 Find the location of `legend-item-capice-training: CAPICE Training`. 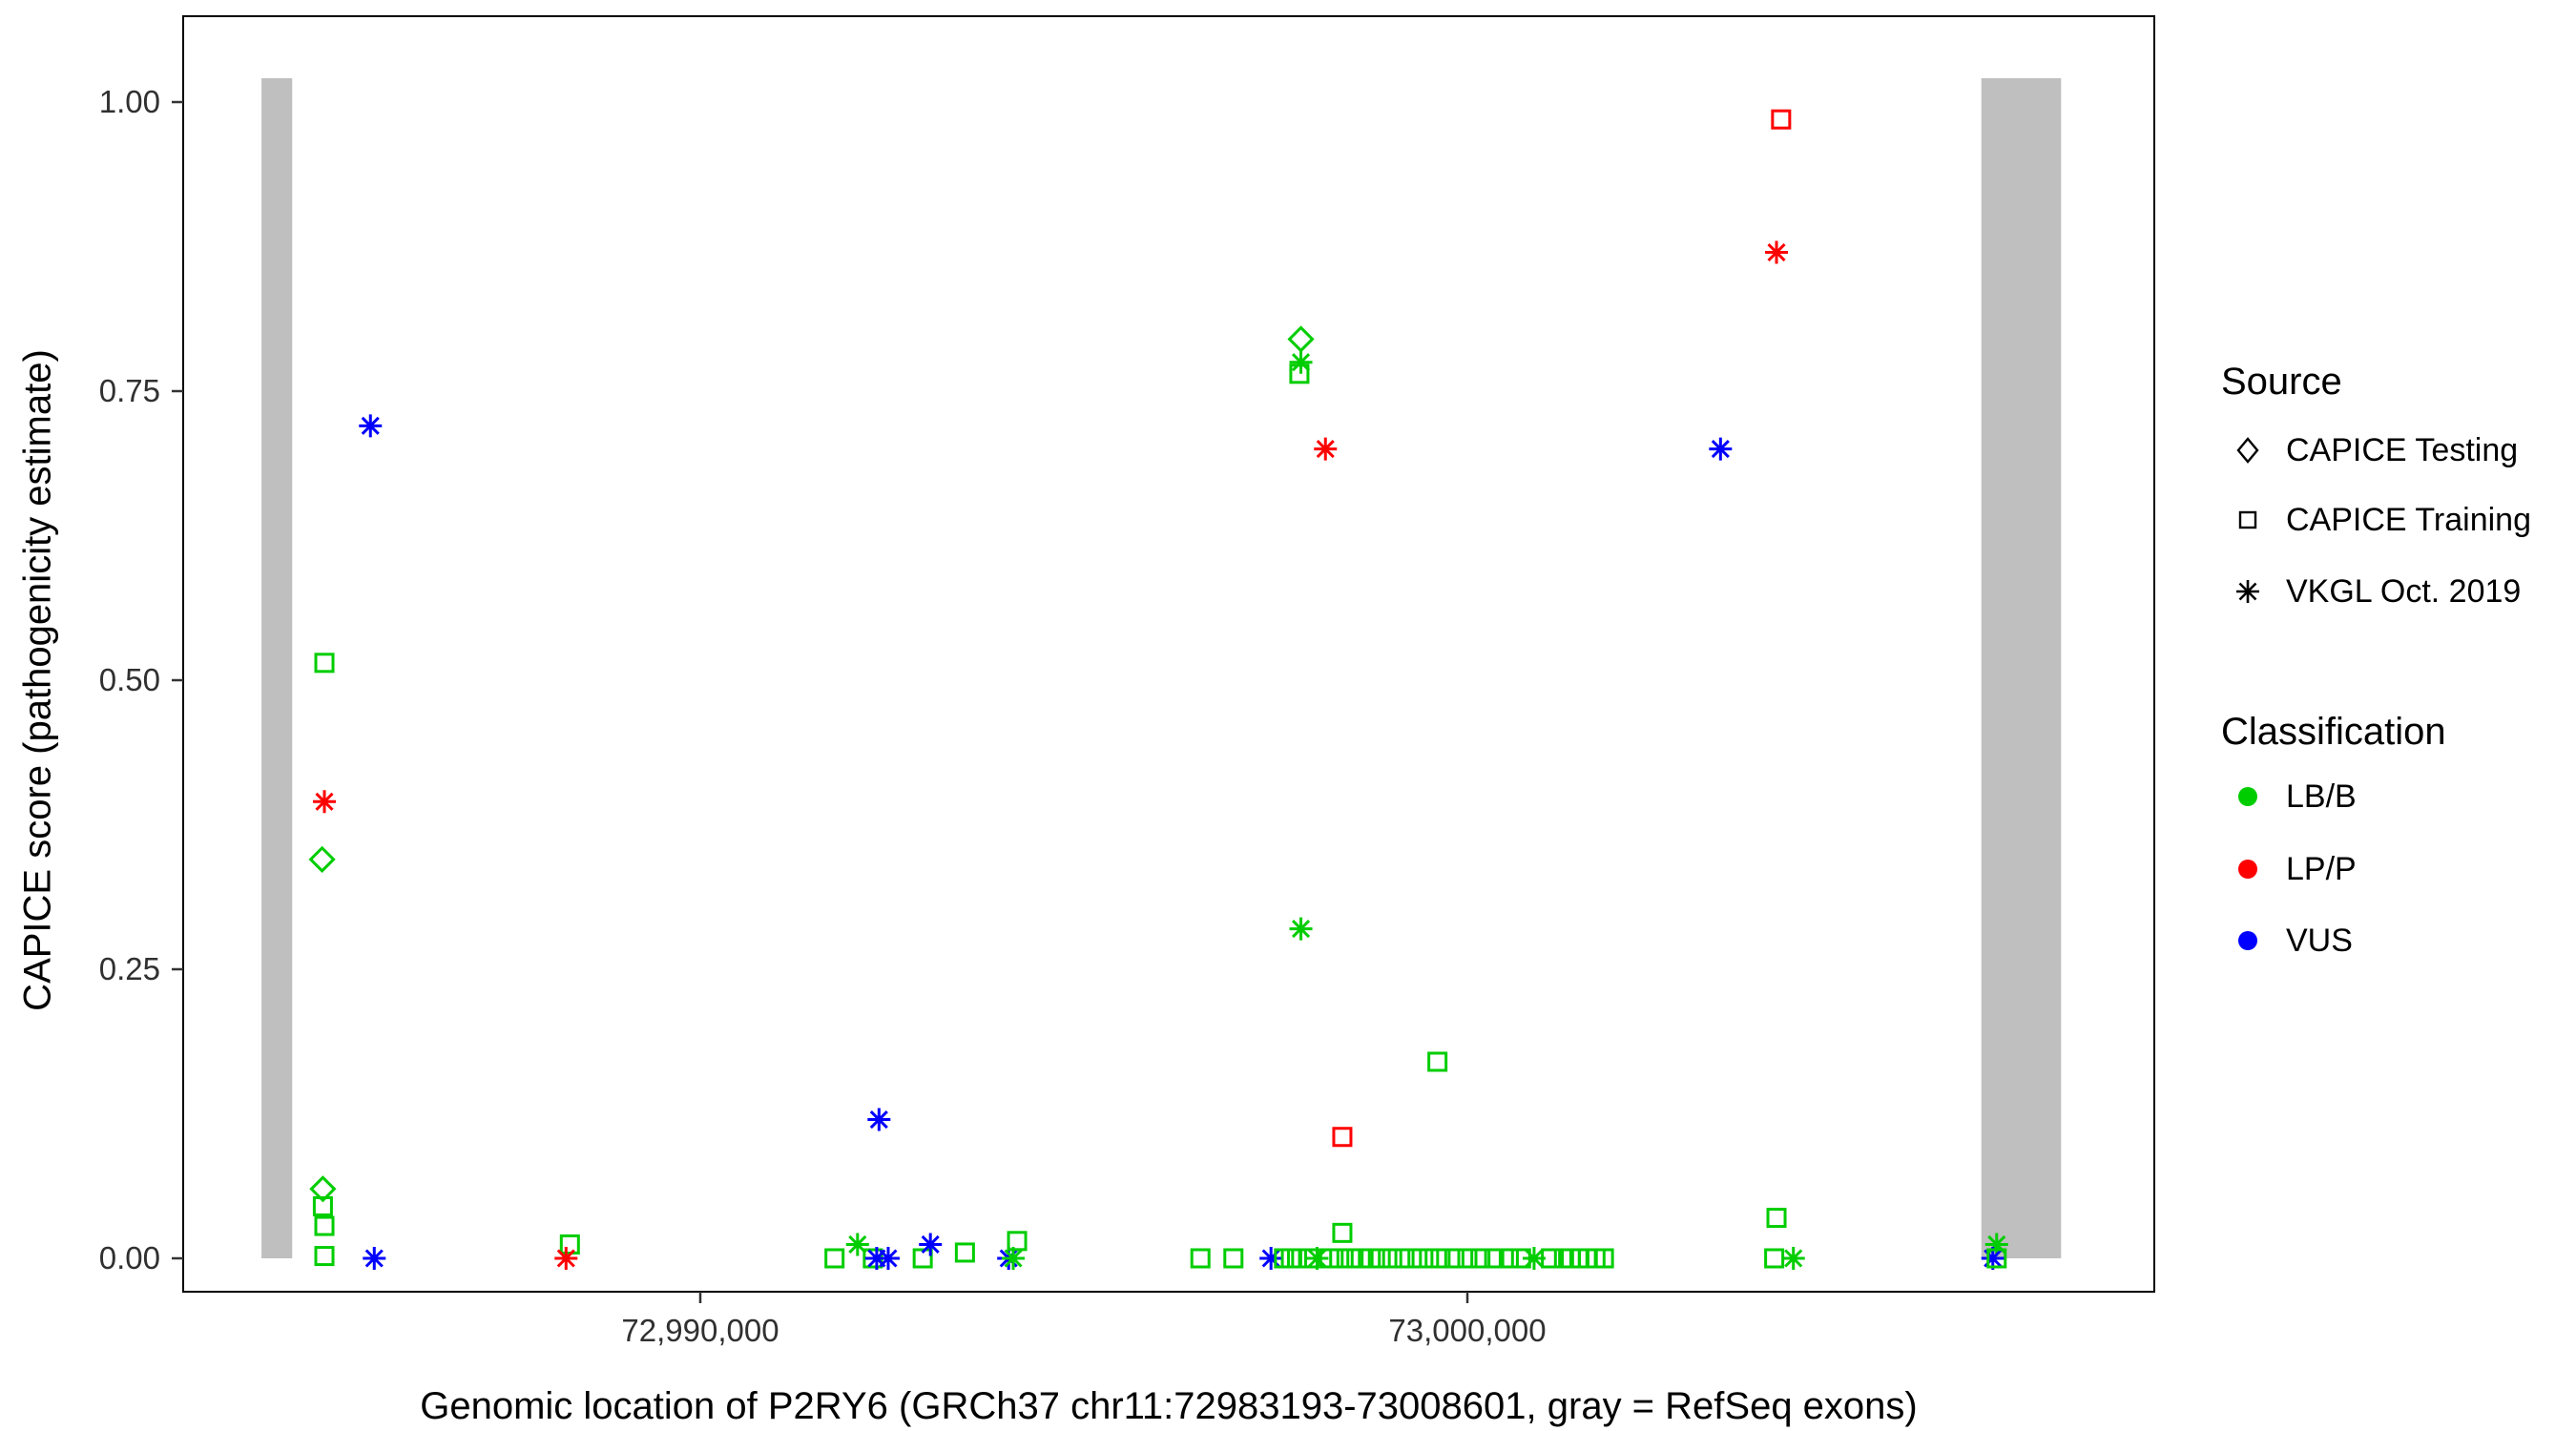

legend-item-capice-training: CAPICE Training is located at coordinates (2379, 520).